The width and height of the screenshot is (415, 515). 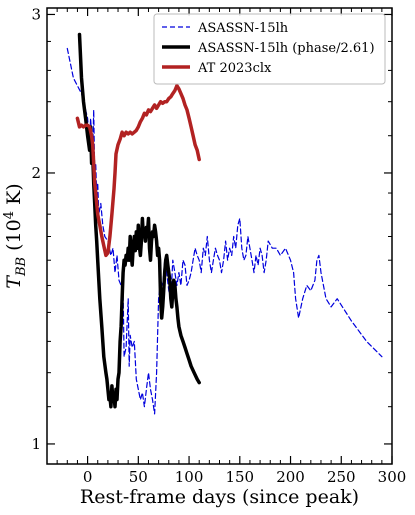 I want to click on x-tick-label: 0, so click(x=88, y=477).